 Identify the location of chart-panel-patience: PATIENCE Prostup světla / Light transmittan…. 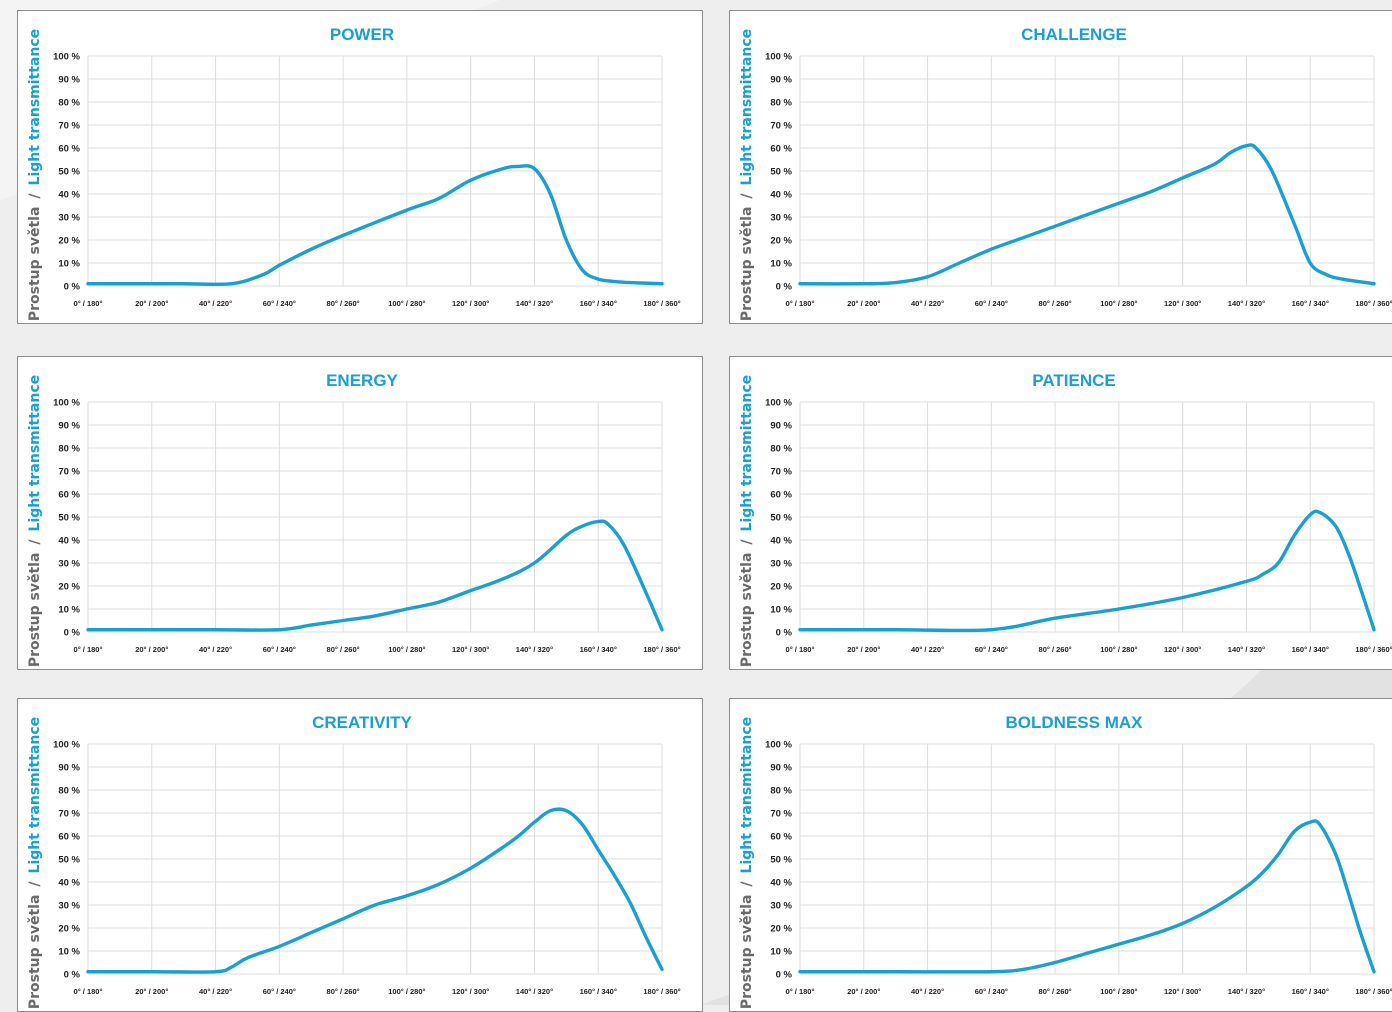
(1060, 513).